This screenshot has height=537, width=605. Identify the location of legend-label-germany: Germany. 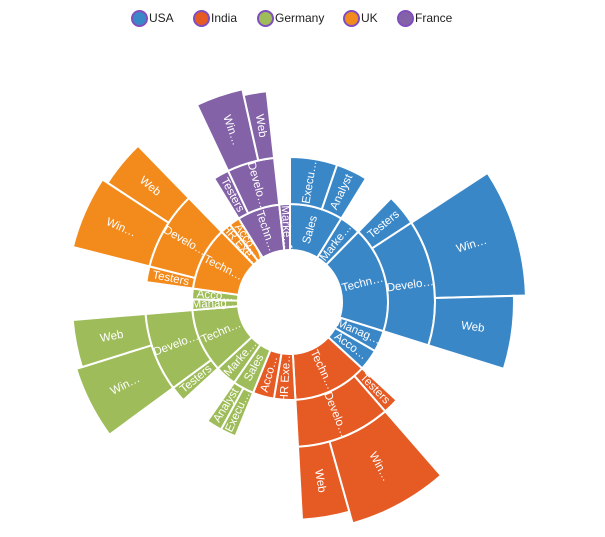
(300, 18).